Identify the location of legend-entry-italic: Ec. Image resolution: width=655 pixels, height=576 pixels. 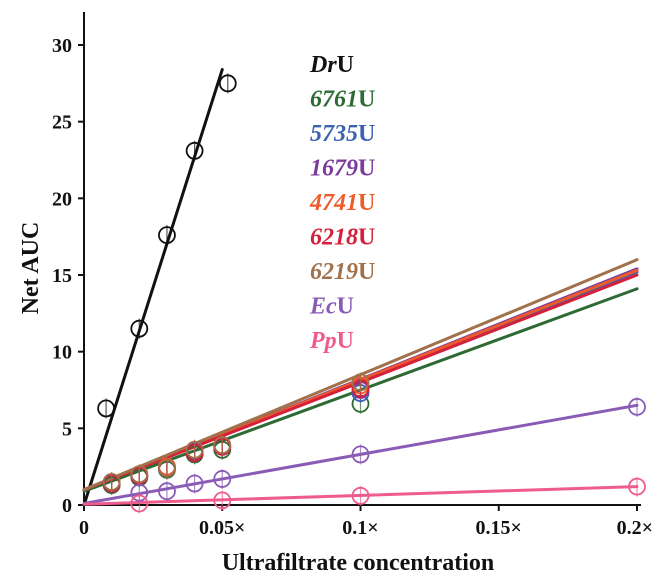
(323, 307).